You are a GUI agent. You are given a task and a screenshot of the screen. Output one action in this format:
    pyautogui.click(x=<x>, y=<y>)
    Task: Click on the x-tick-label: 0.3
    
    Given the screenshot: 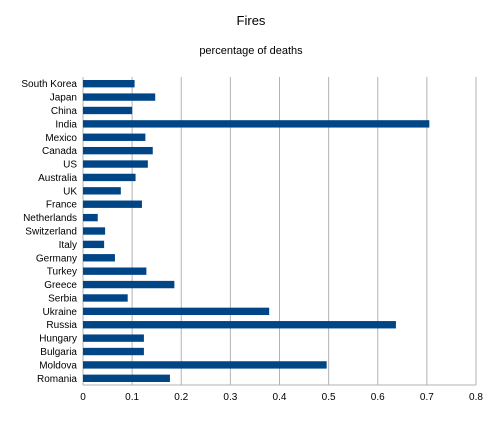 What is the action you would take?
    pyautogui.click(x=230, y=397)
    